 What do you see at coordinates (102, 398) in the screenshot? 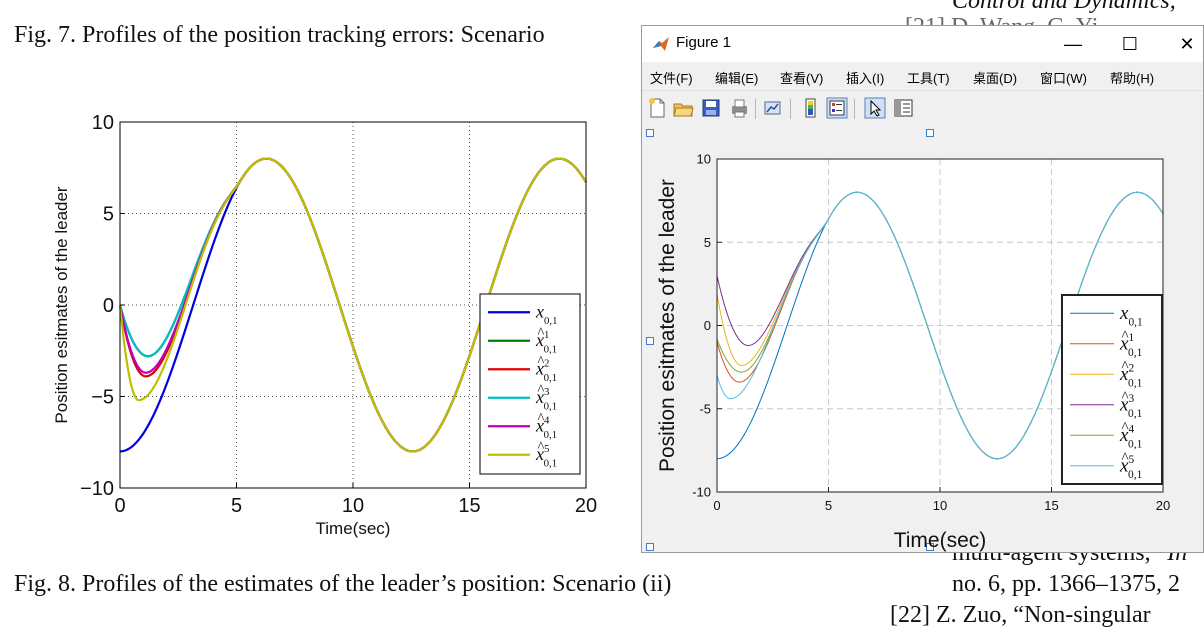
I see `y-tick-label: −5` at bounding box center [102, 398].